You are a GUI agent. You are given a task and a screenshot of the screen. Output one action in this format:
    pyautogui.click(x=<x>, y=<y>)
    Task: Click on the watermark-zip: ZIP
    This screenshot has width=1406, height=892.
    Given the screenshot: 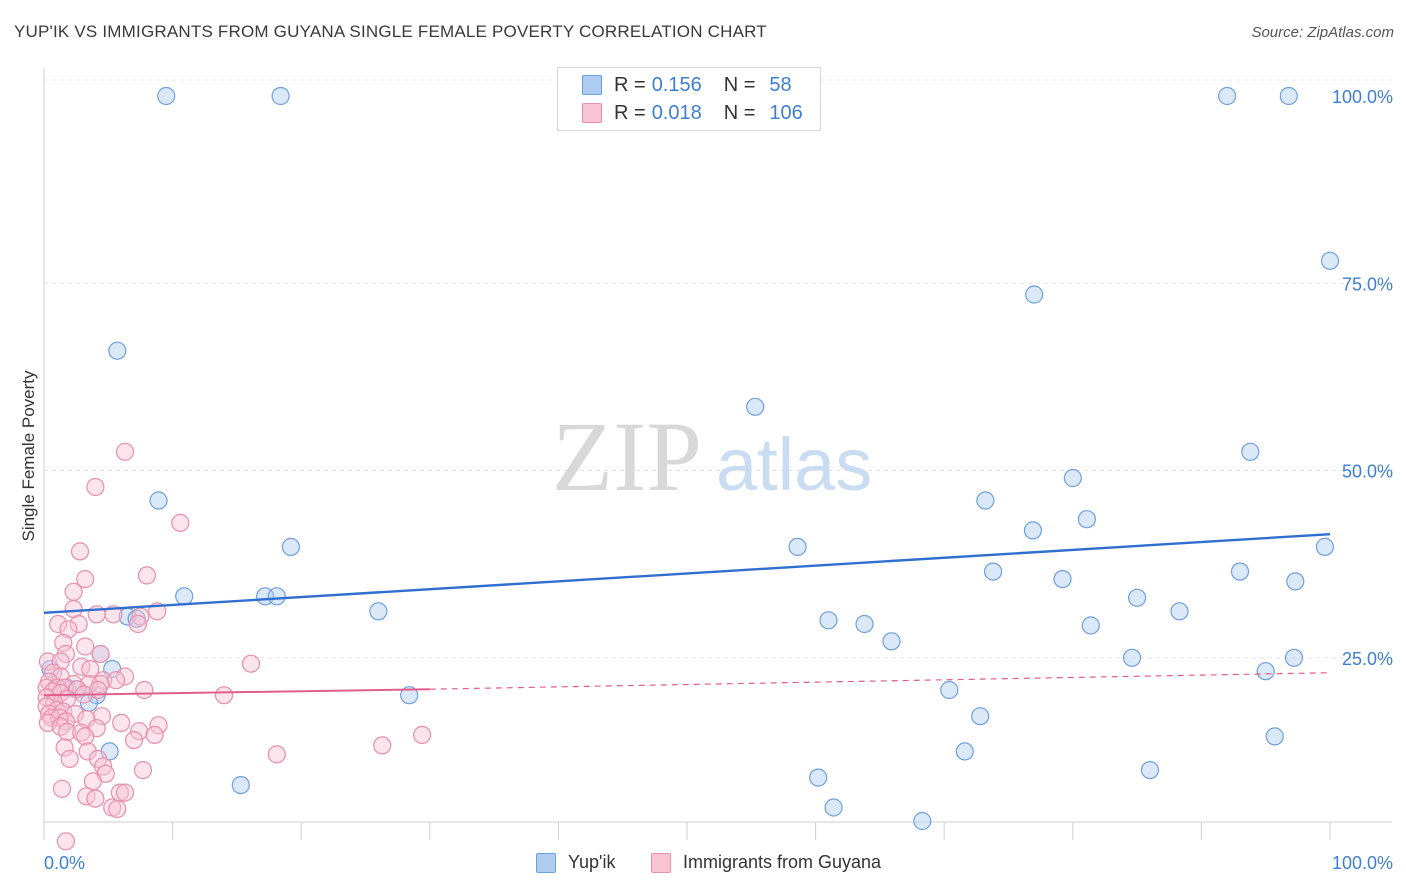 What is the action you would take?
    pyautogui.click(x=627, y=456)
    